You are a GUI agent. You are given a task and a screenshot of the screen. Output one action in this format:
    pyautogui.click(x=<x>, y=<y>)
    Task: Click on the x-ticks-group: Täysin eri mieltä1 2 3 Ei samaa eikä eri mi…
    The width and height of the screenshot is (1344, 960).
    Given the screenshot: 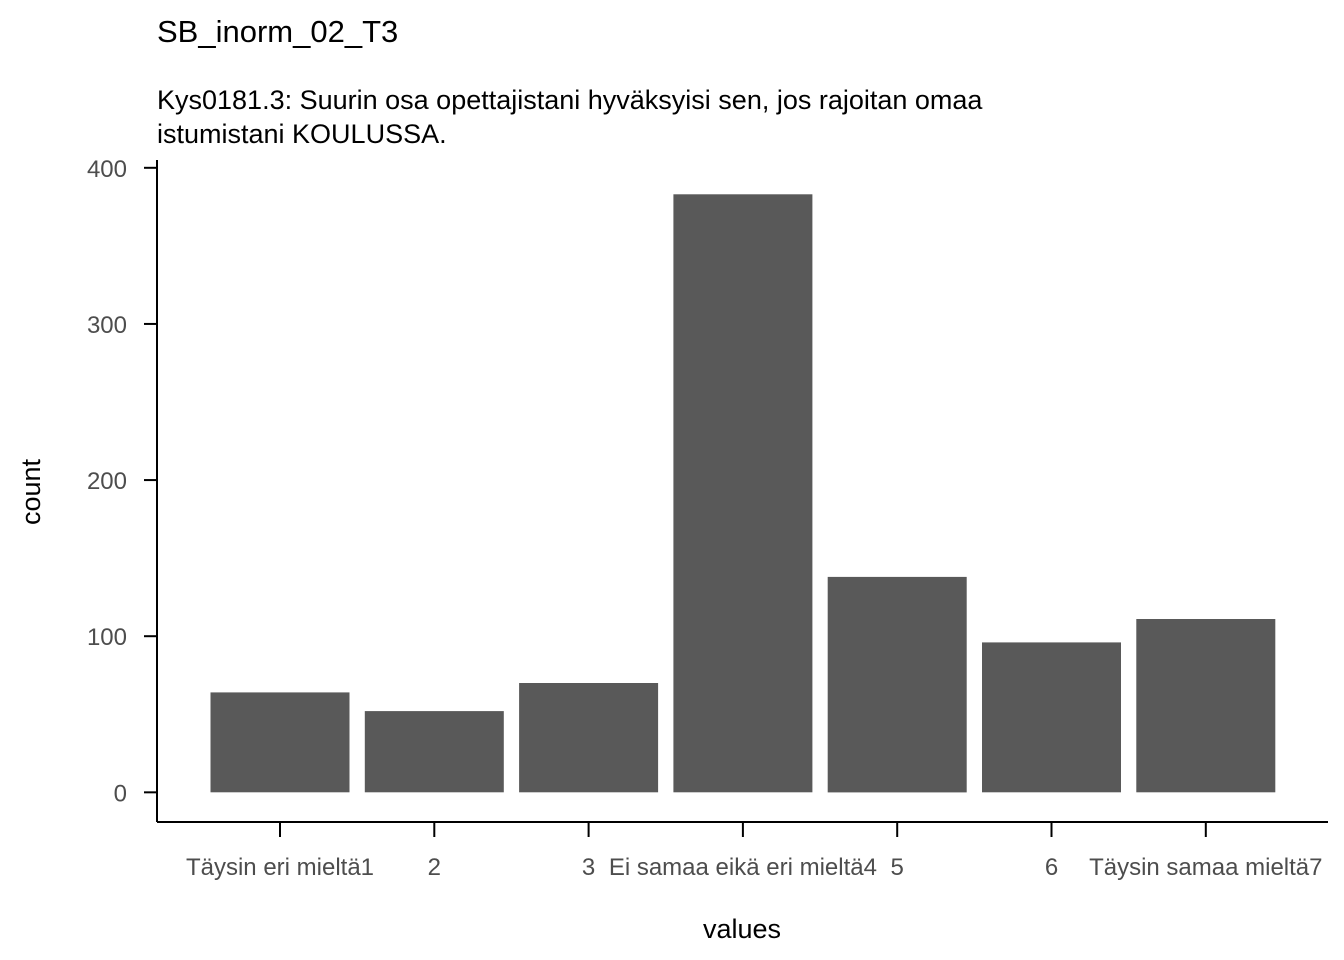 What is the action you would take?
    pyautogui.click(x=754, y=851)
    